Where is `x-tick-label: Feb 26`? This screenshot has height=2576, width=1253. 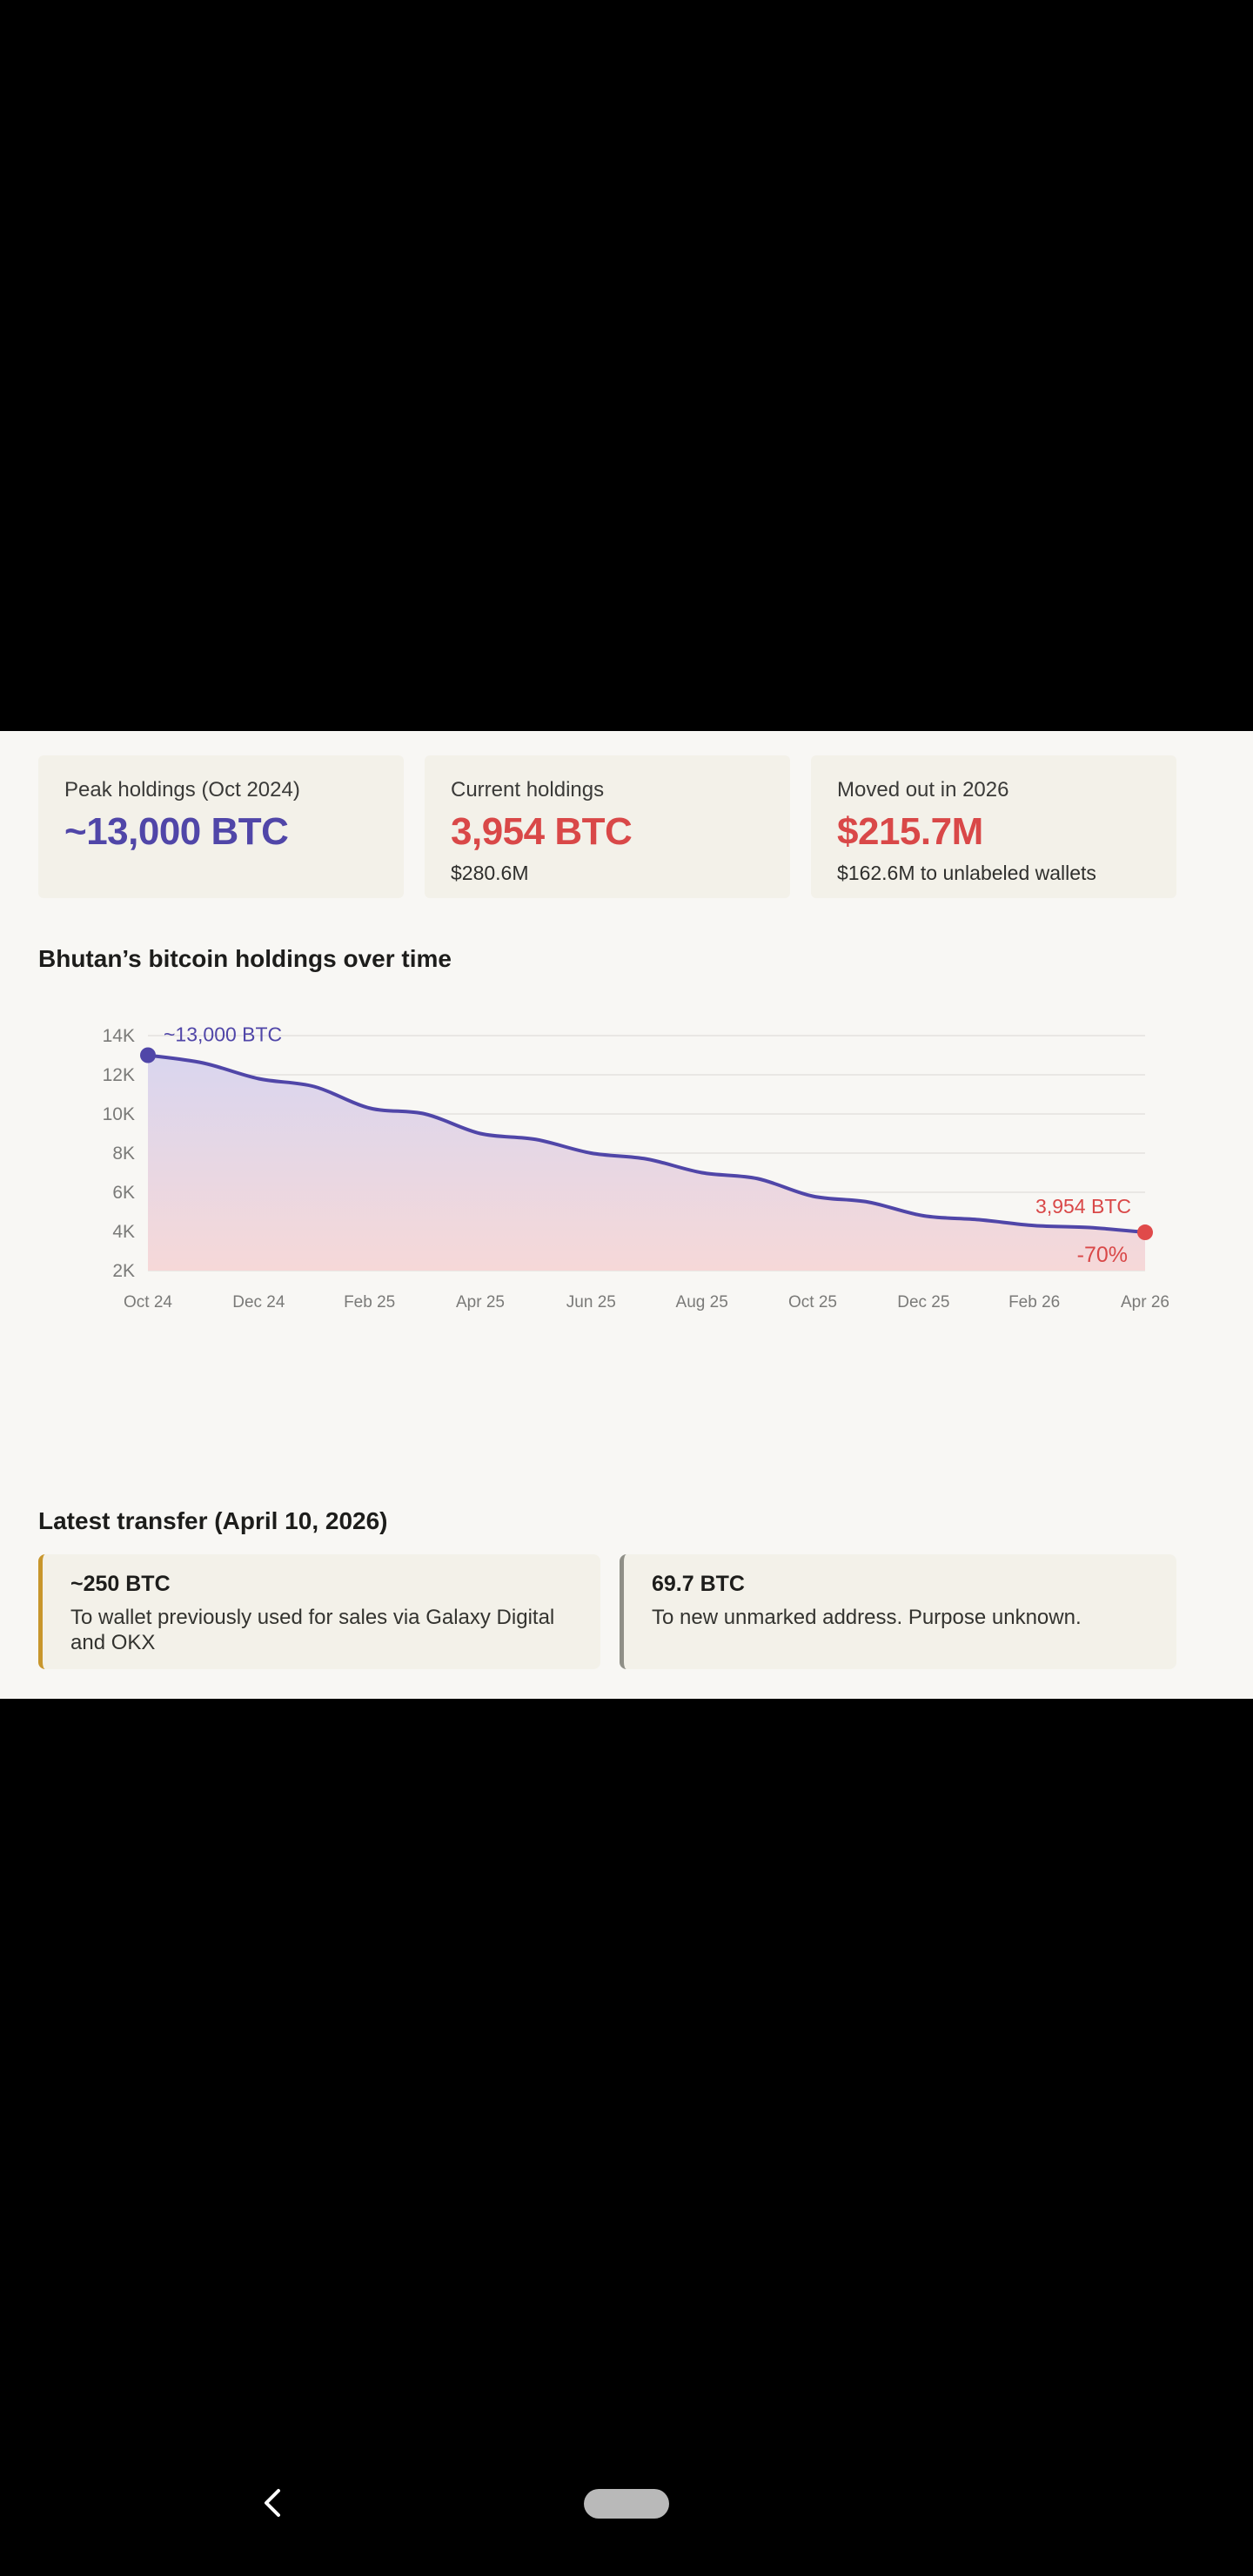 x-tick-label: Feb 26 is located at coordinates (1034, 1302).